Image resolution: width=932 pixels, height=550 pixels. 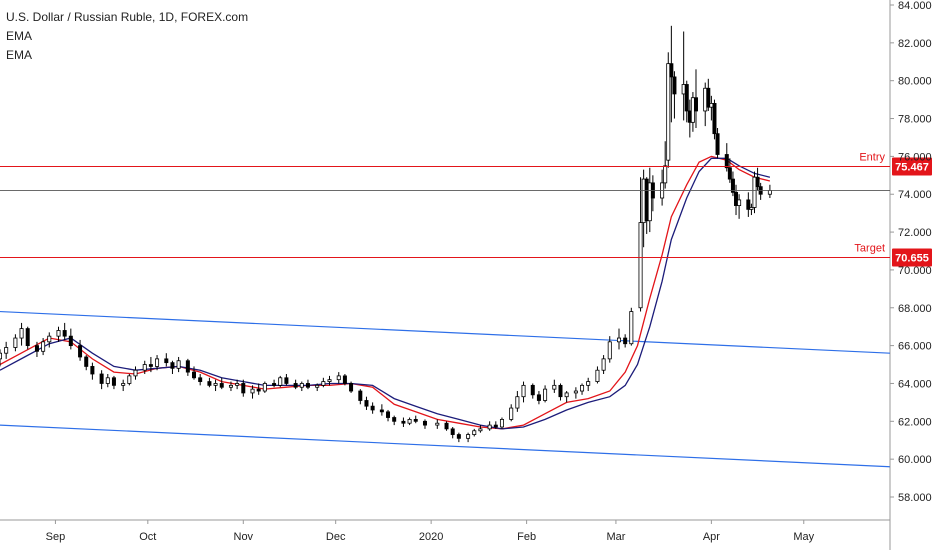 I want to click on y-tick-label: 74.000, so click(x=915, y=195).